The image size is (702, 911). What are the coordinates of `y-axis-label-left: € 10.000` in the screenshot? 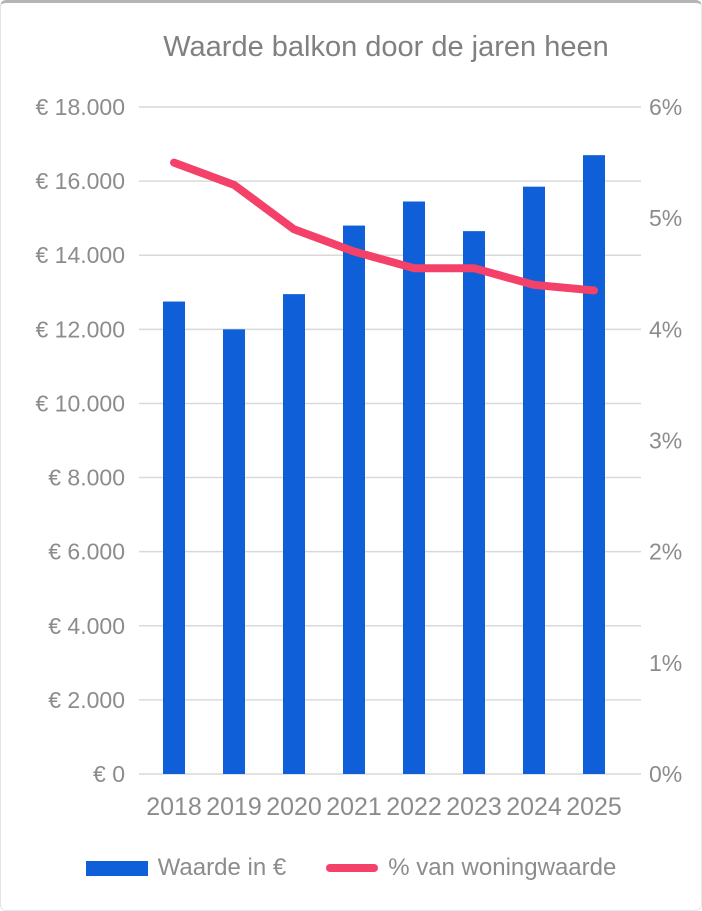 It's located at (80, 403).